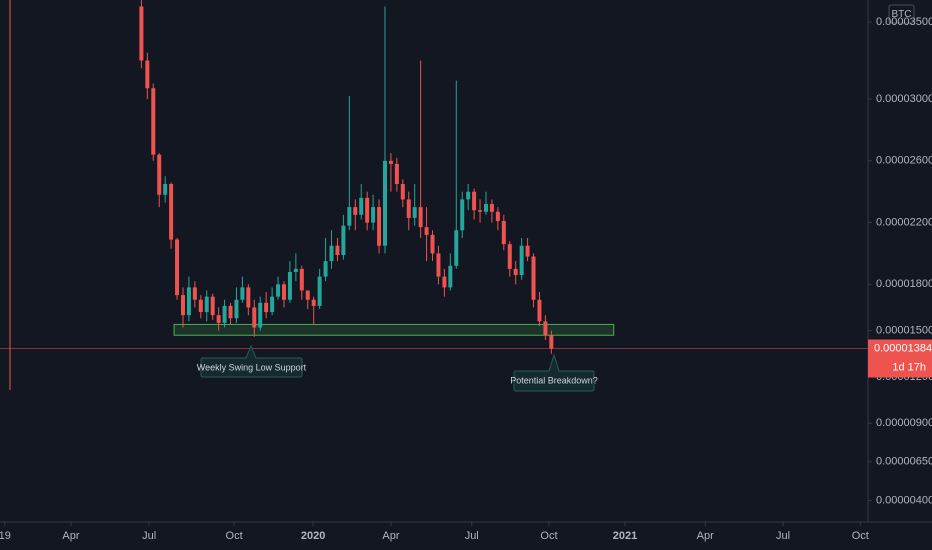 The image size is (932, 550). Describe the element at coordinates (904, 500) in the screenshot. I see `y-tick-label: 0.00000400` at that location.